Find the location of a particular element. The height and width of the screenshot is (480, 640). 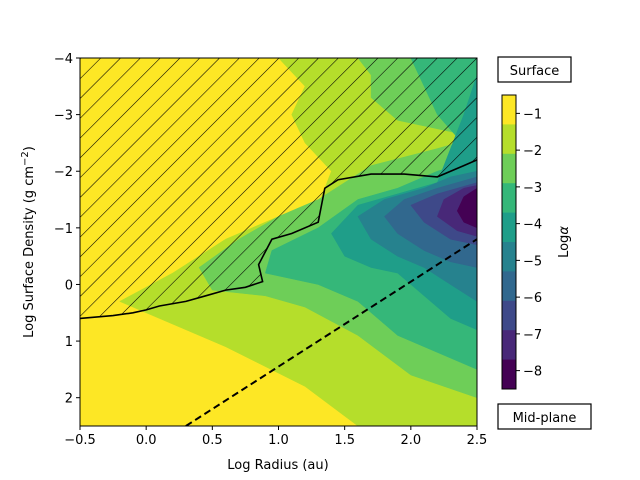

x-tick-label: 0.5 is located at coordinates (212, 440).